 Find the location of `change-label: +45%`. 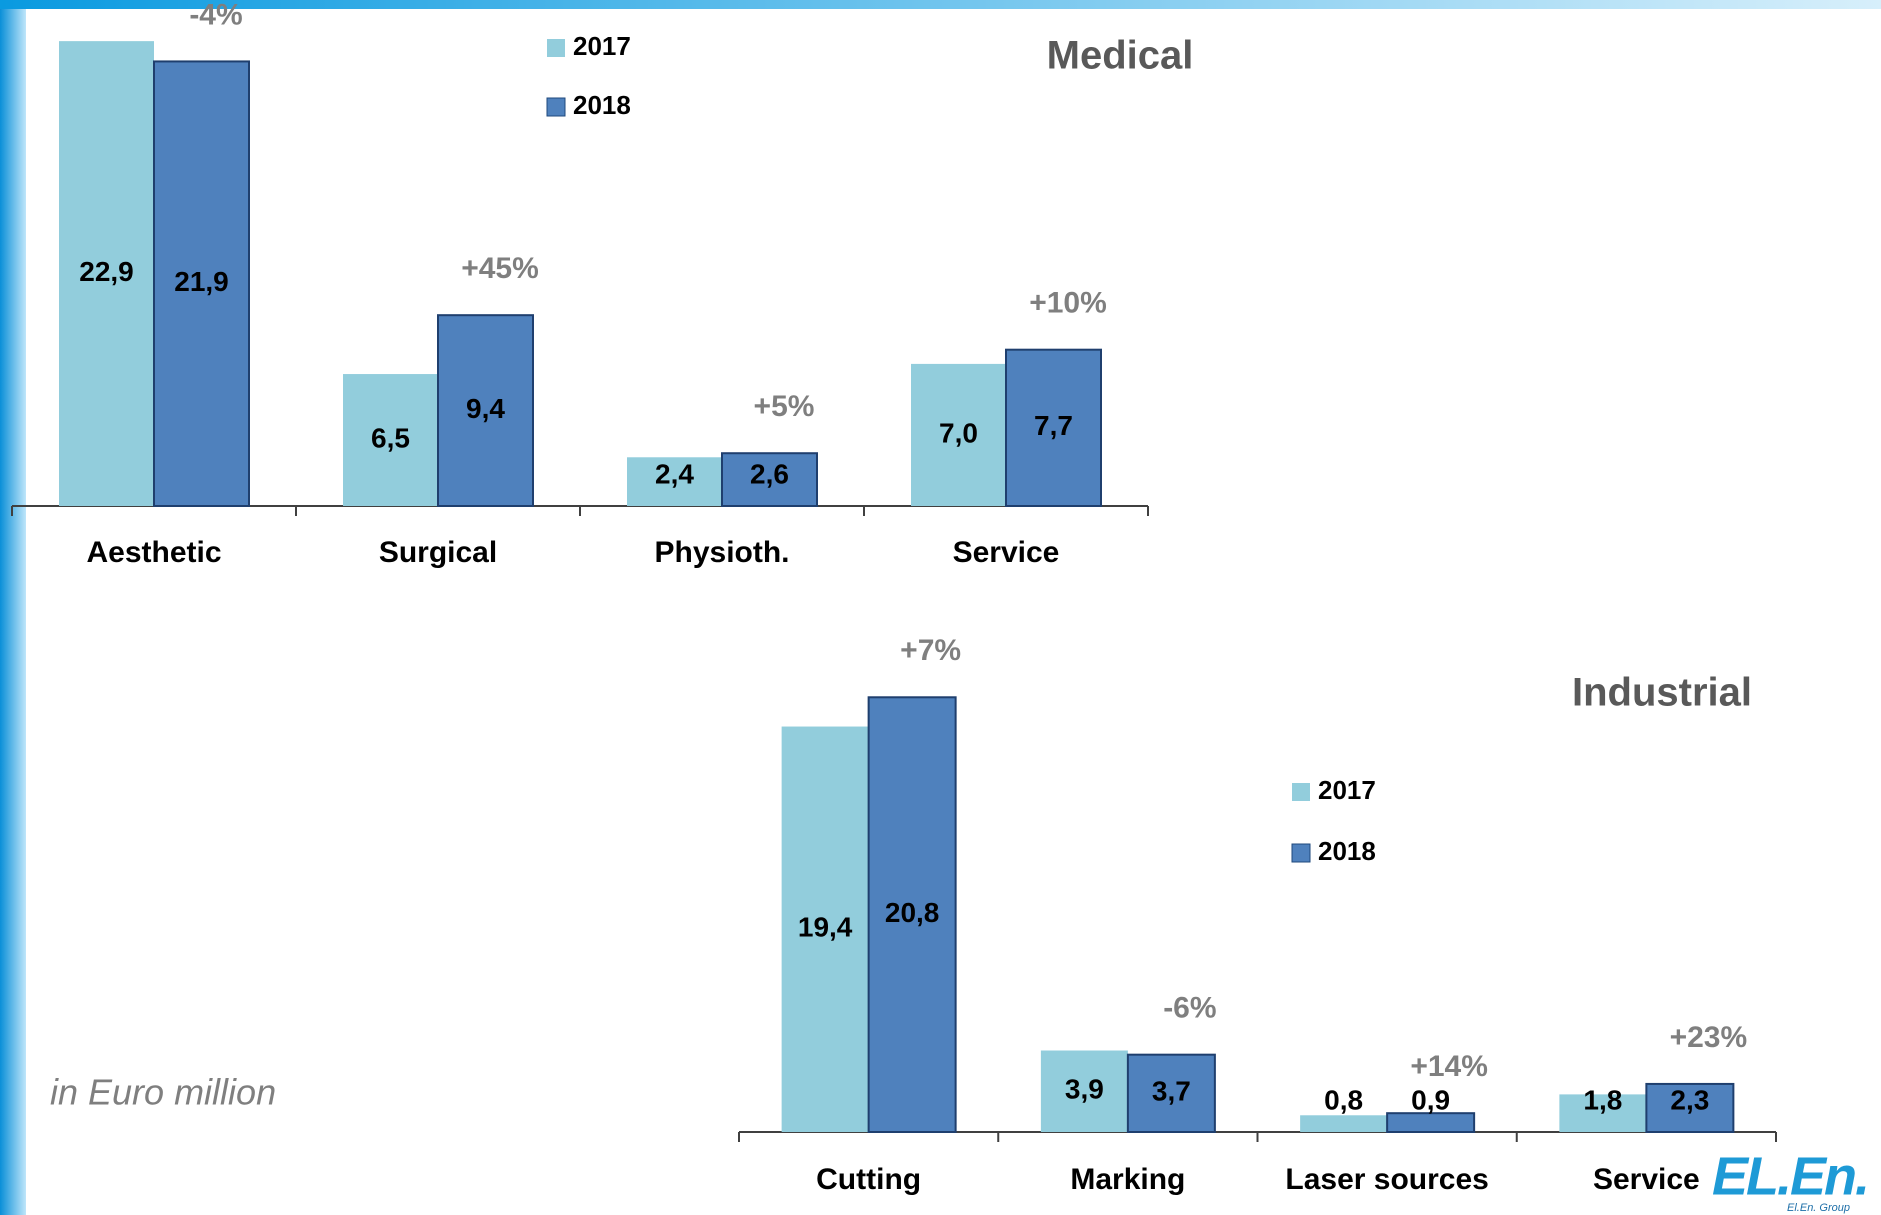

change-label: +45% is located at coordinates (500, 268).